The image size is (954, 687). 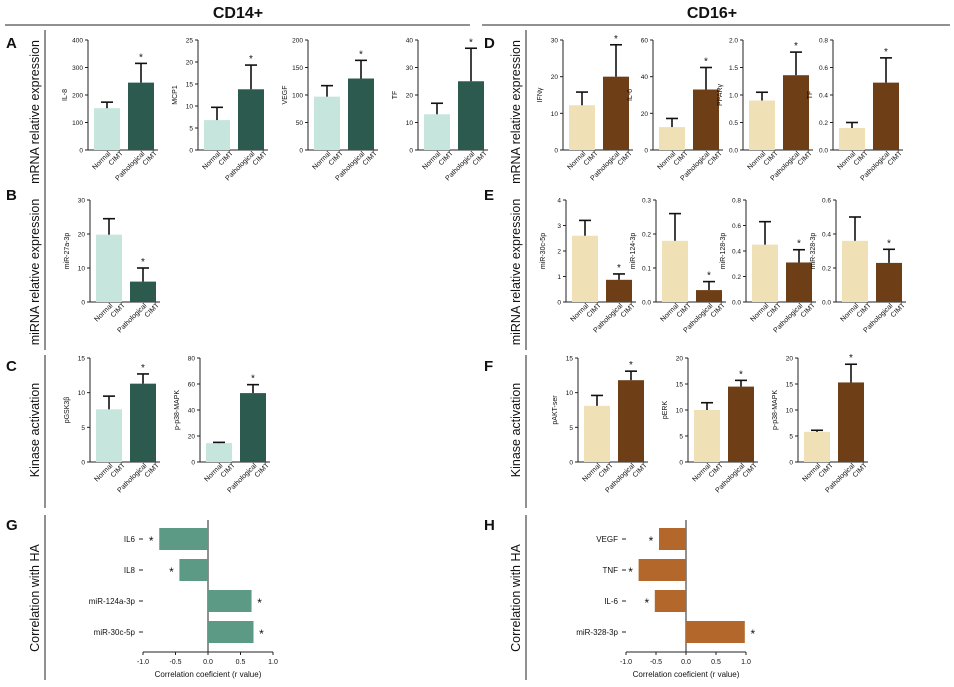 I want to click on y-axis-label: MCP1, so click(x=175, y=95).